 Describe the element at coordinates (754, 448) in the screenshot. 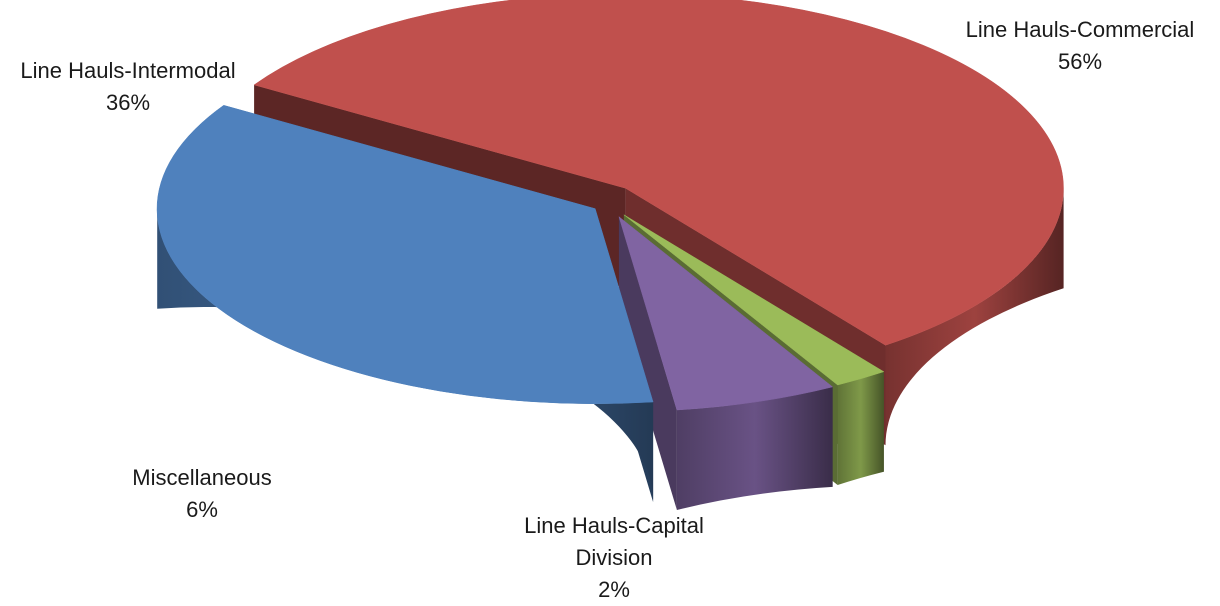

I see `pie-slice-miscellaneous-side` at that location.